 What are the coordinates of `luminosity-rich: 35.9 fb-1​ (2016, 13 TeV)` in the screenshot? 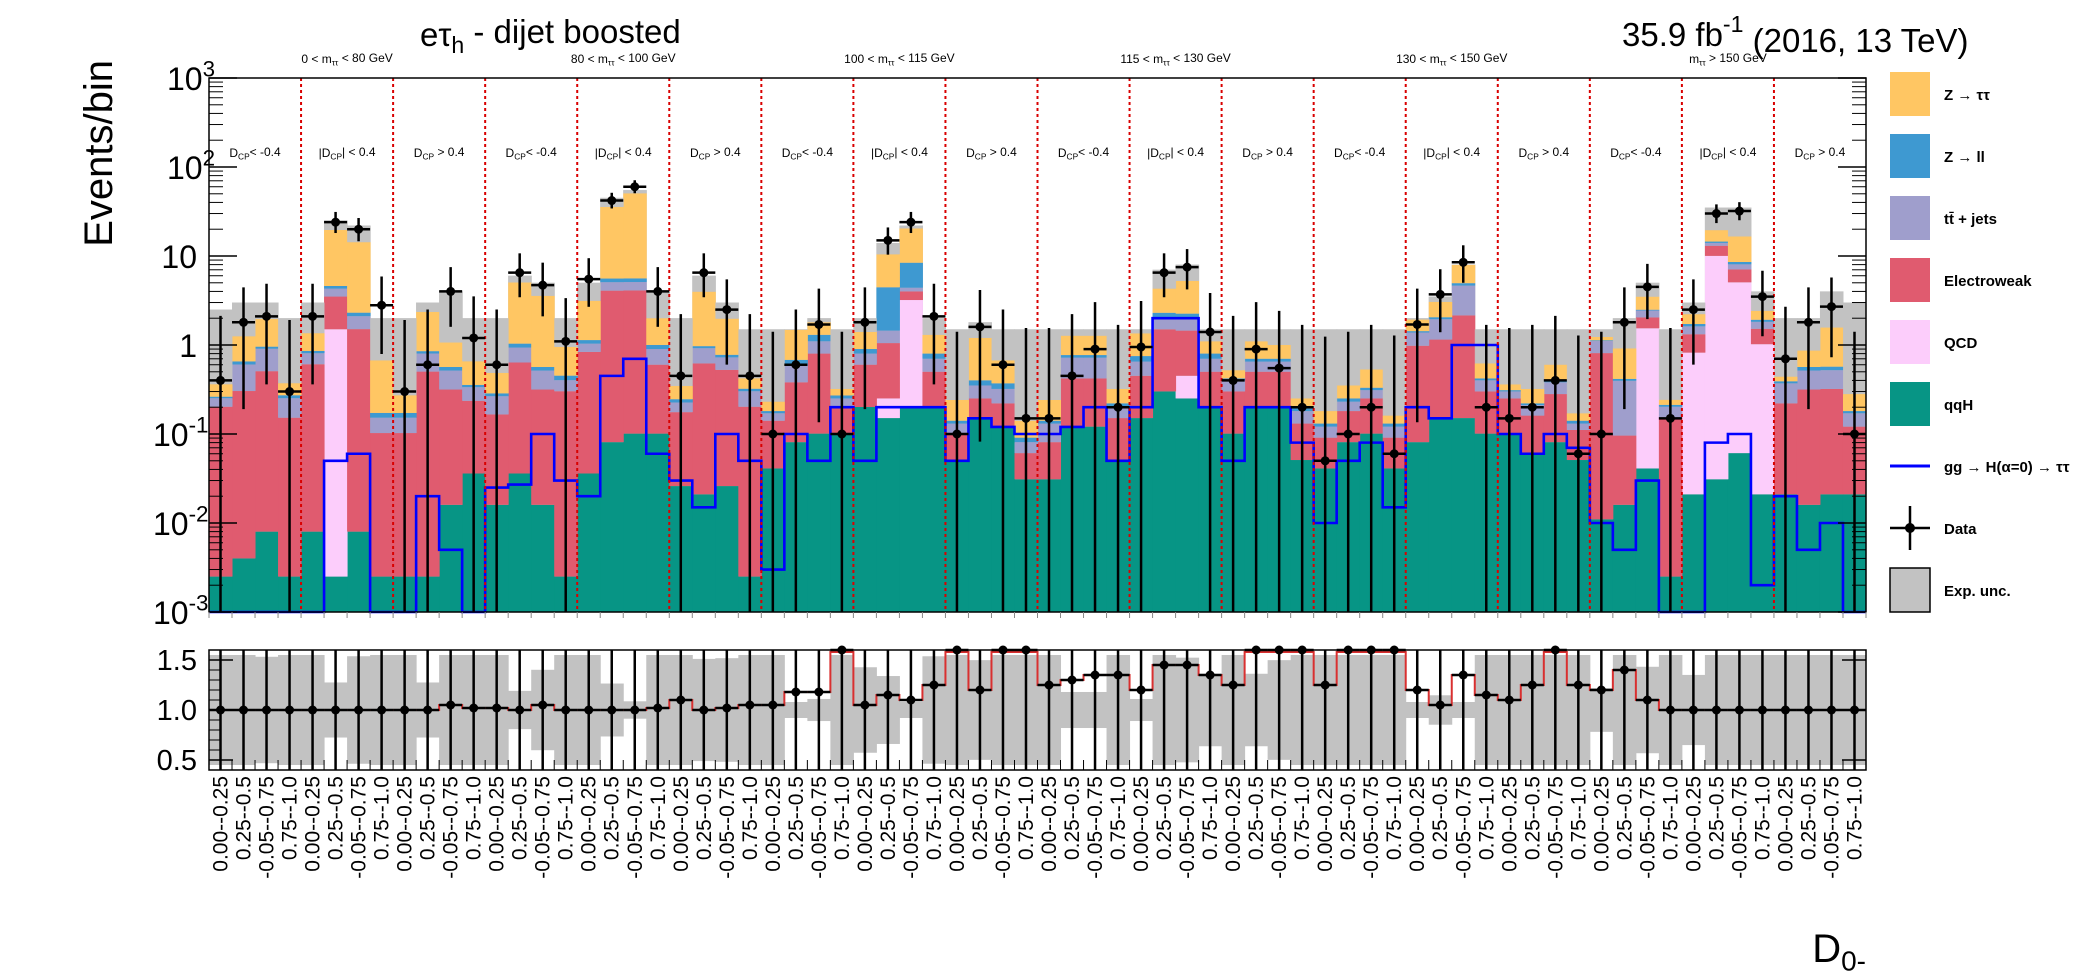 It's located at (1795, 35).